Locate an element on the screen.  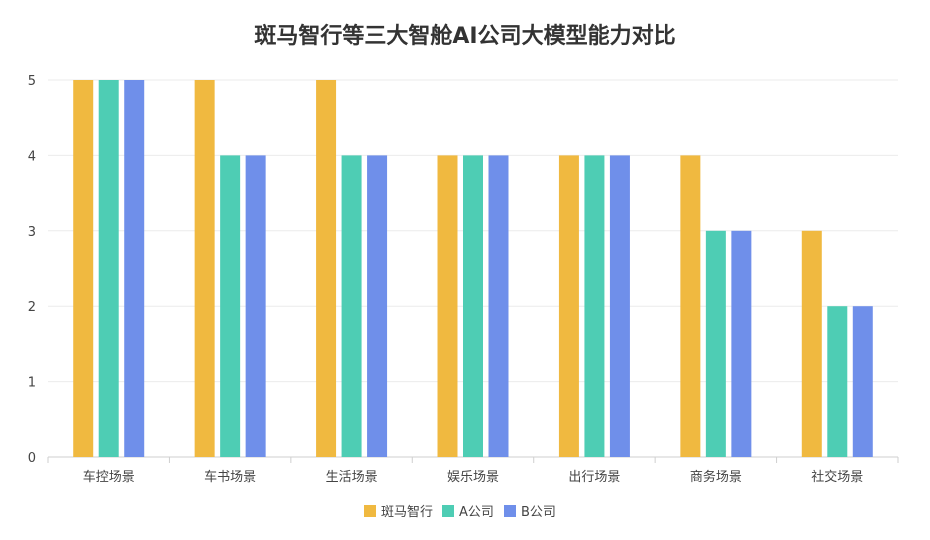
y-tick-label: 5 is located at coordinates (32, 81).